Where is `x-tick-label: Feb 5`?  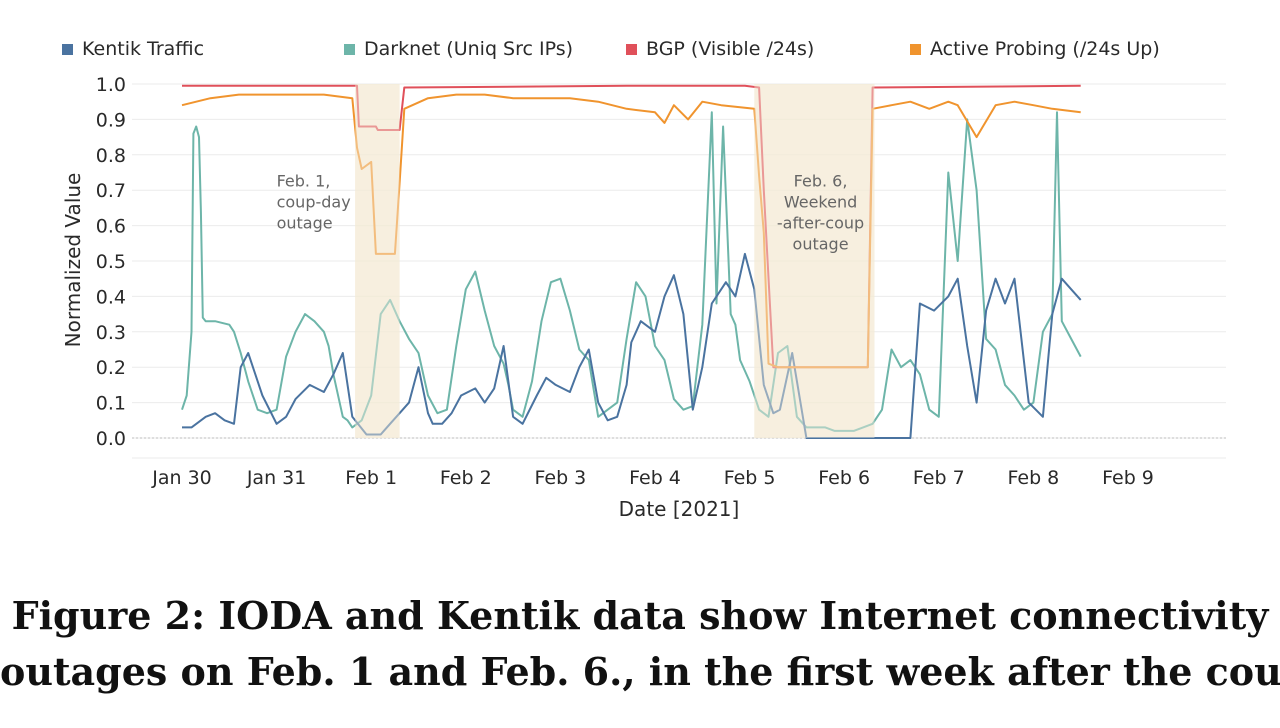
x-tick-label: Feb 5 is located at coordinates (750, 478).